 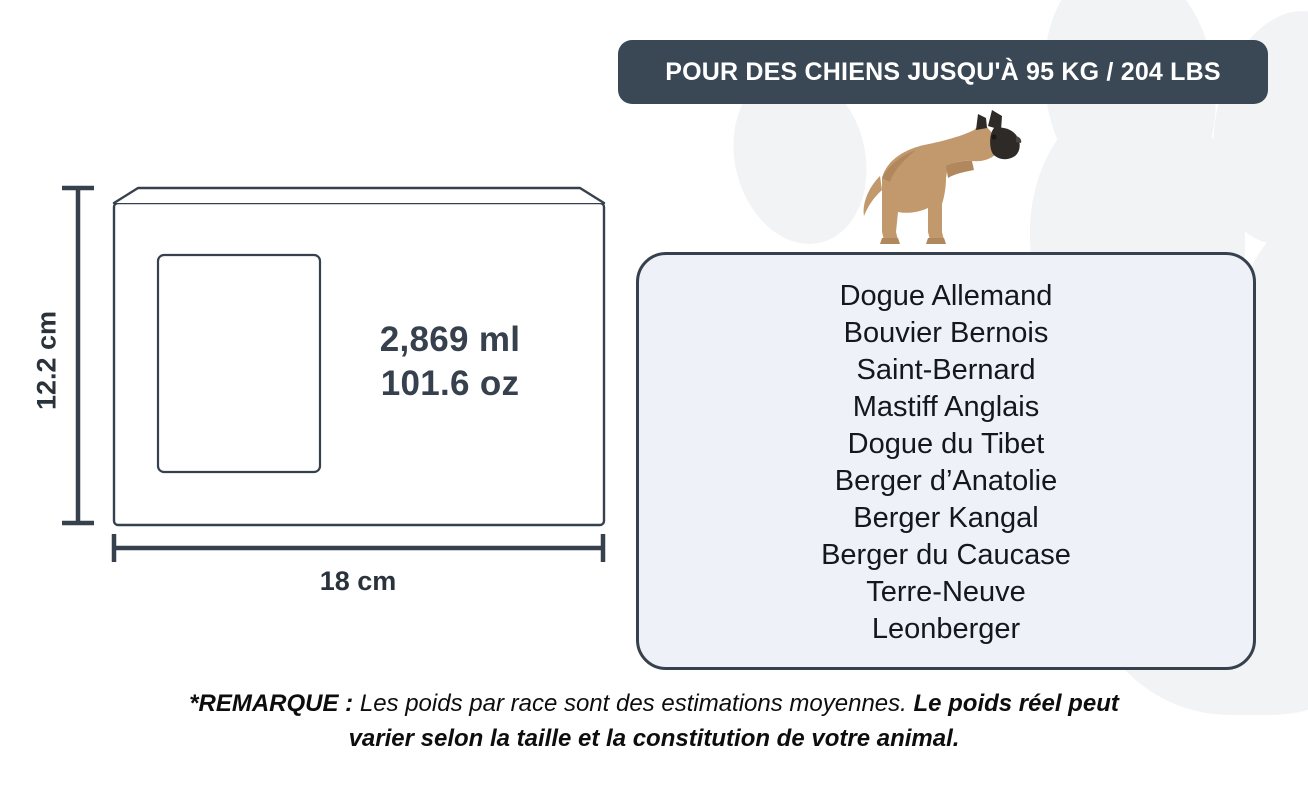 I want to click on breed-list-item: Leonberger, so click(x=946, y=629).